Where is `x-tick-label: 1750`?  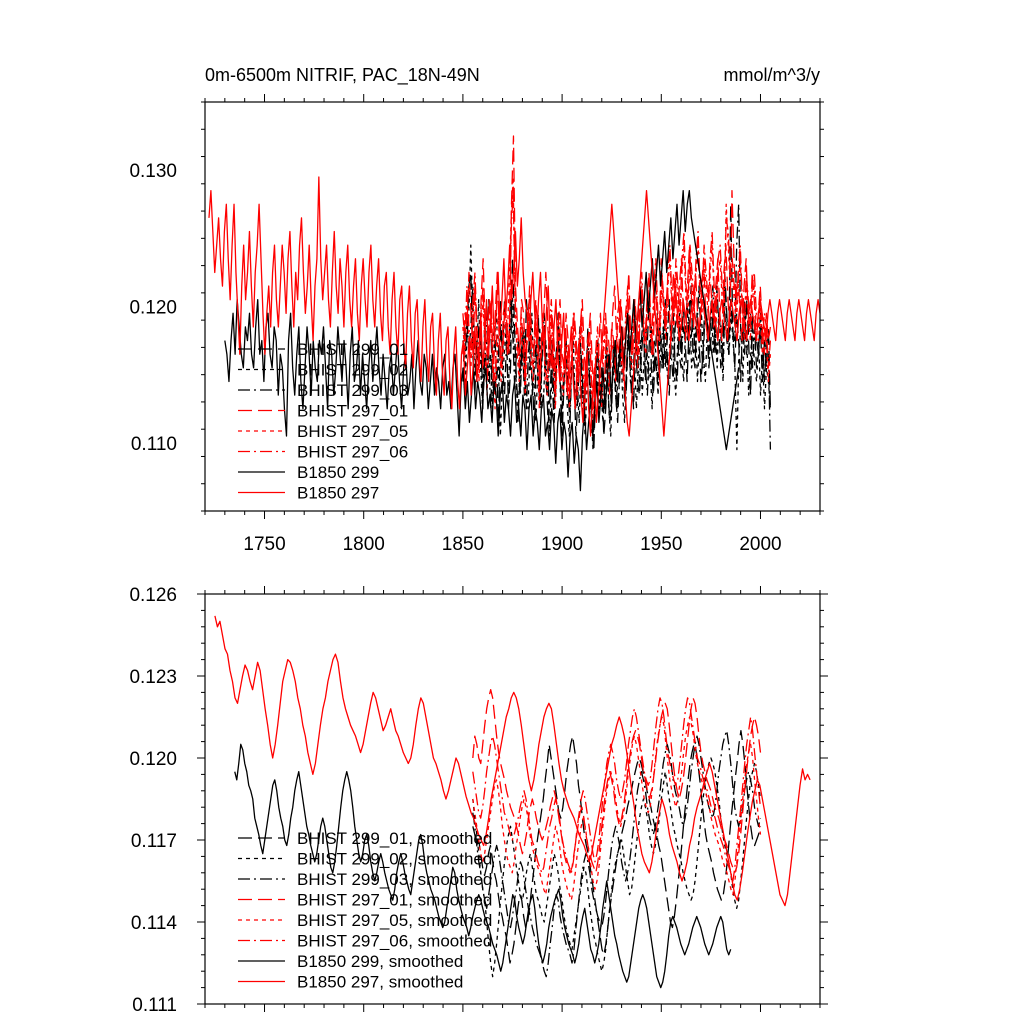 x-tick-label: 1750 is located at coordinates (264, 544).